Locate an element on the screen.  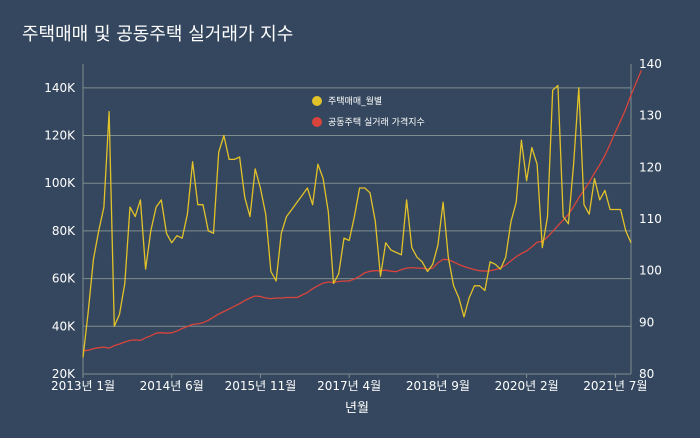
y-right-tick-label: 90 is located at coordinates (646, 322).